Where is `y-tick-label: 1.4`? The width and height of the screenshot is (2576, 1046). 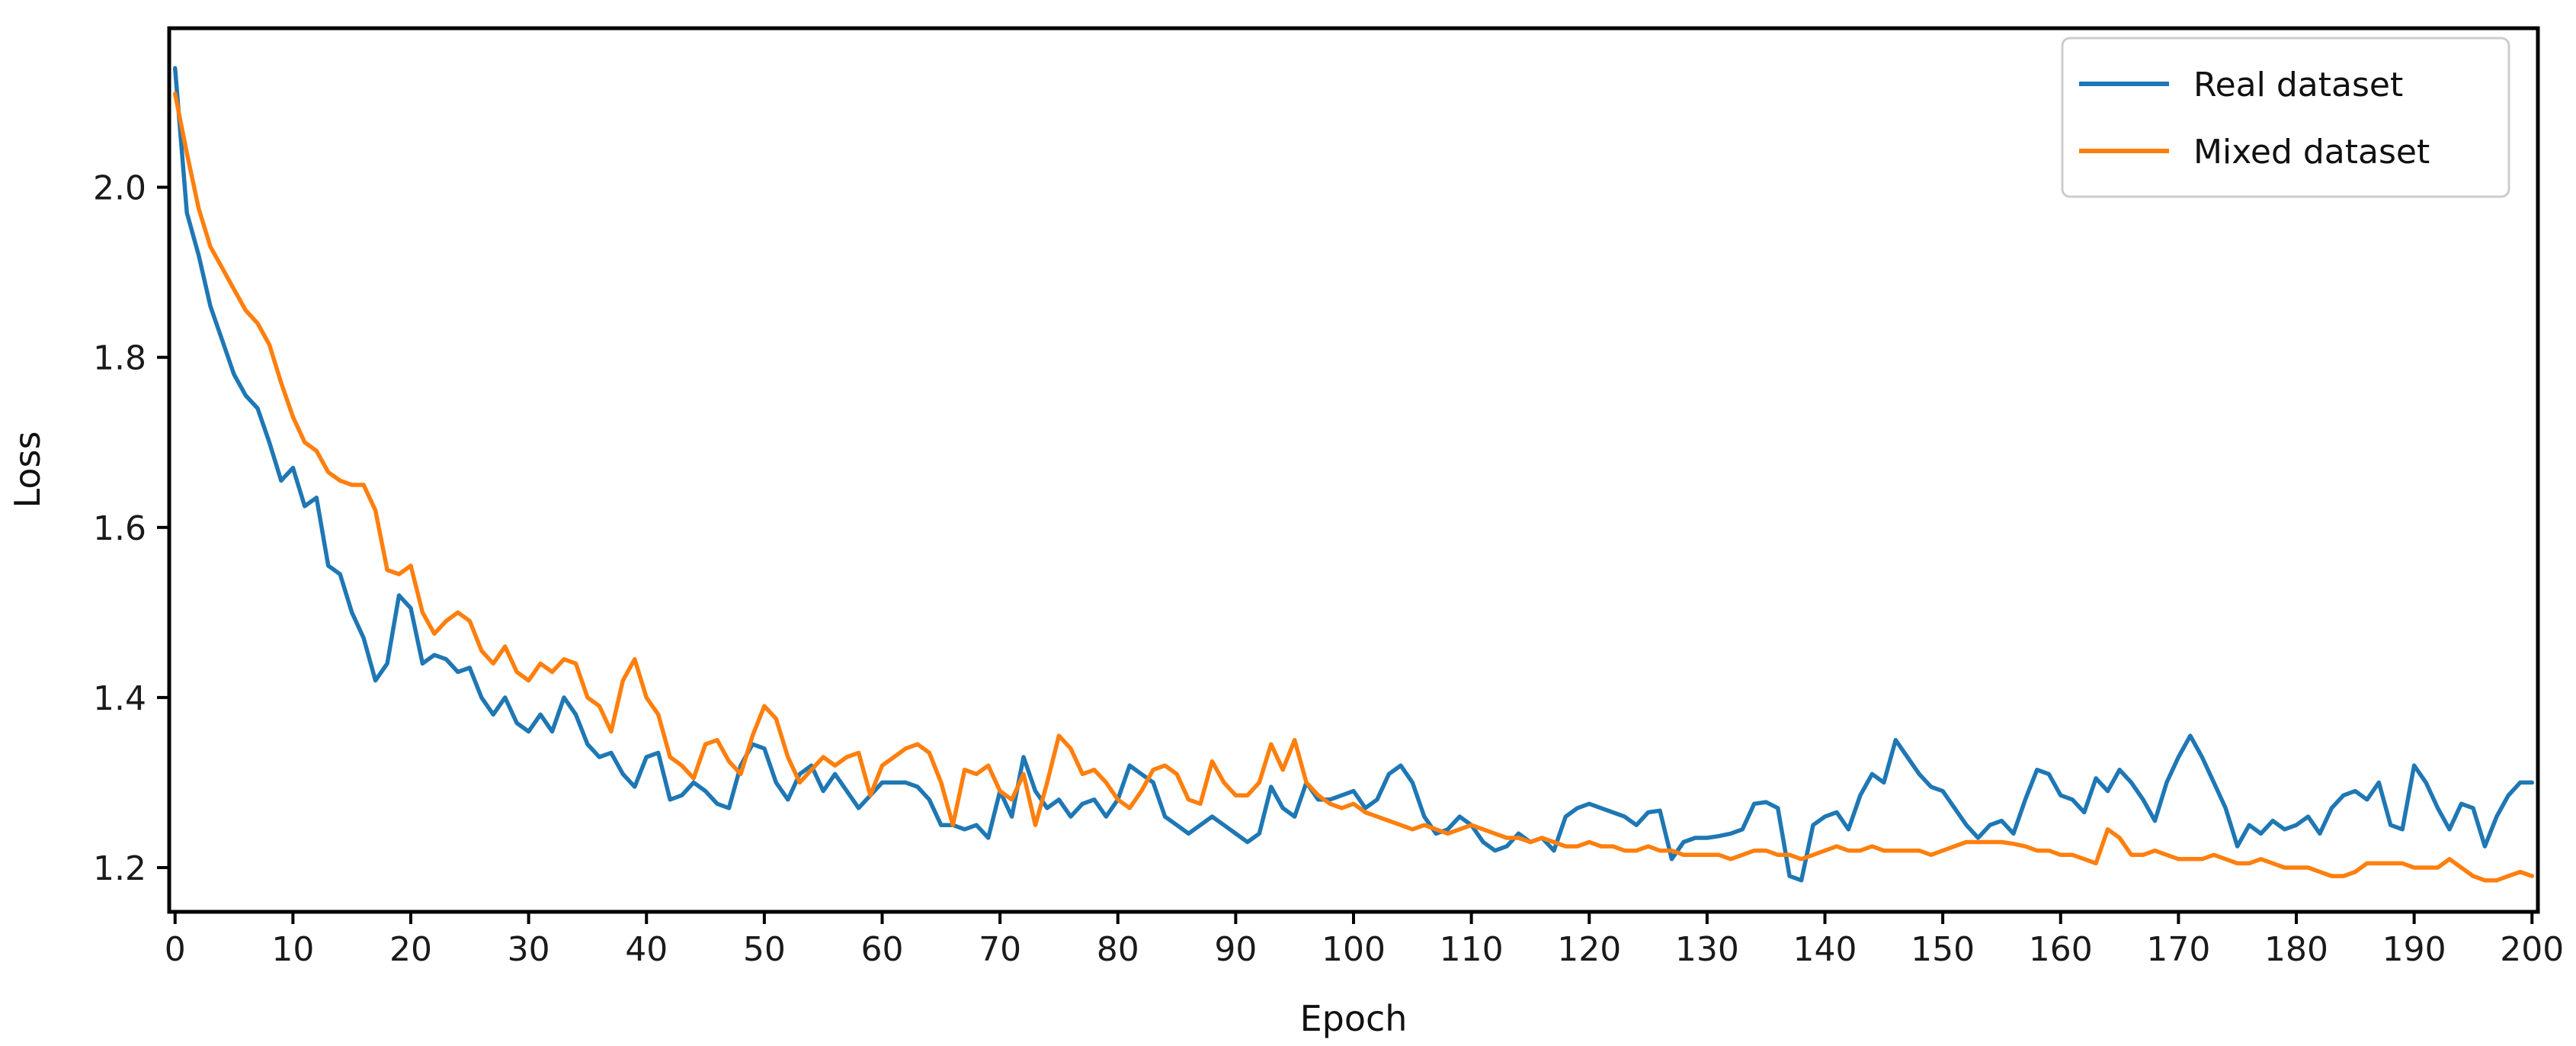 y-tick-label: 1.4 is located at coordinates (120, 698).